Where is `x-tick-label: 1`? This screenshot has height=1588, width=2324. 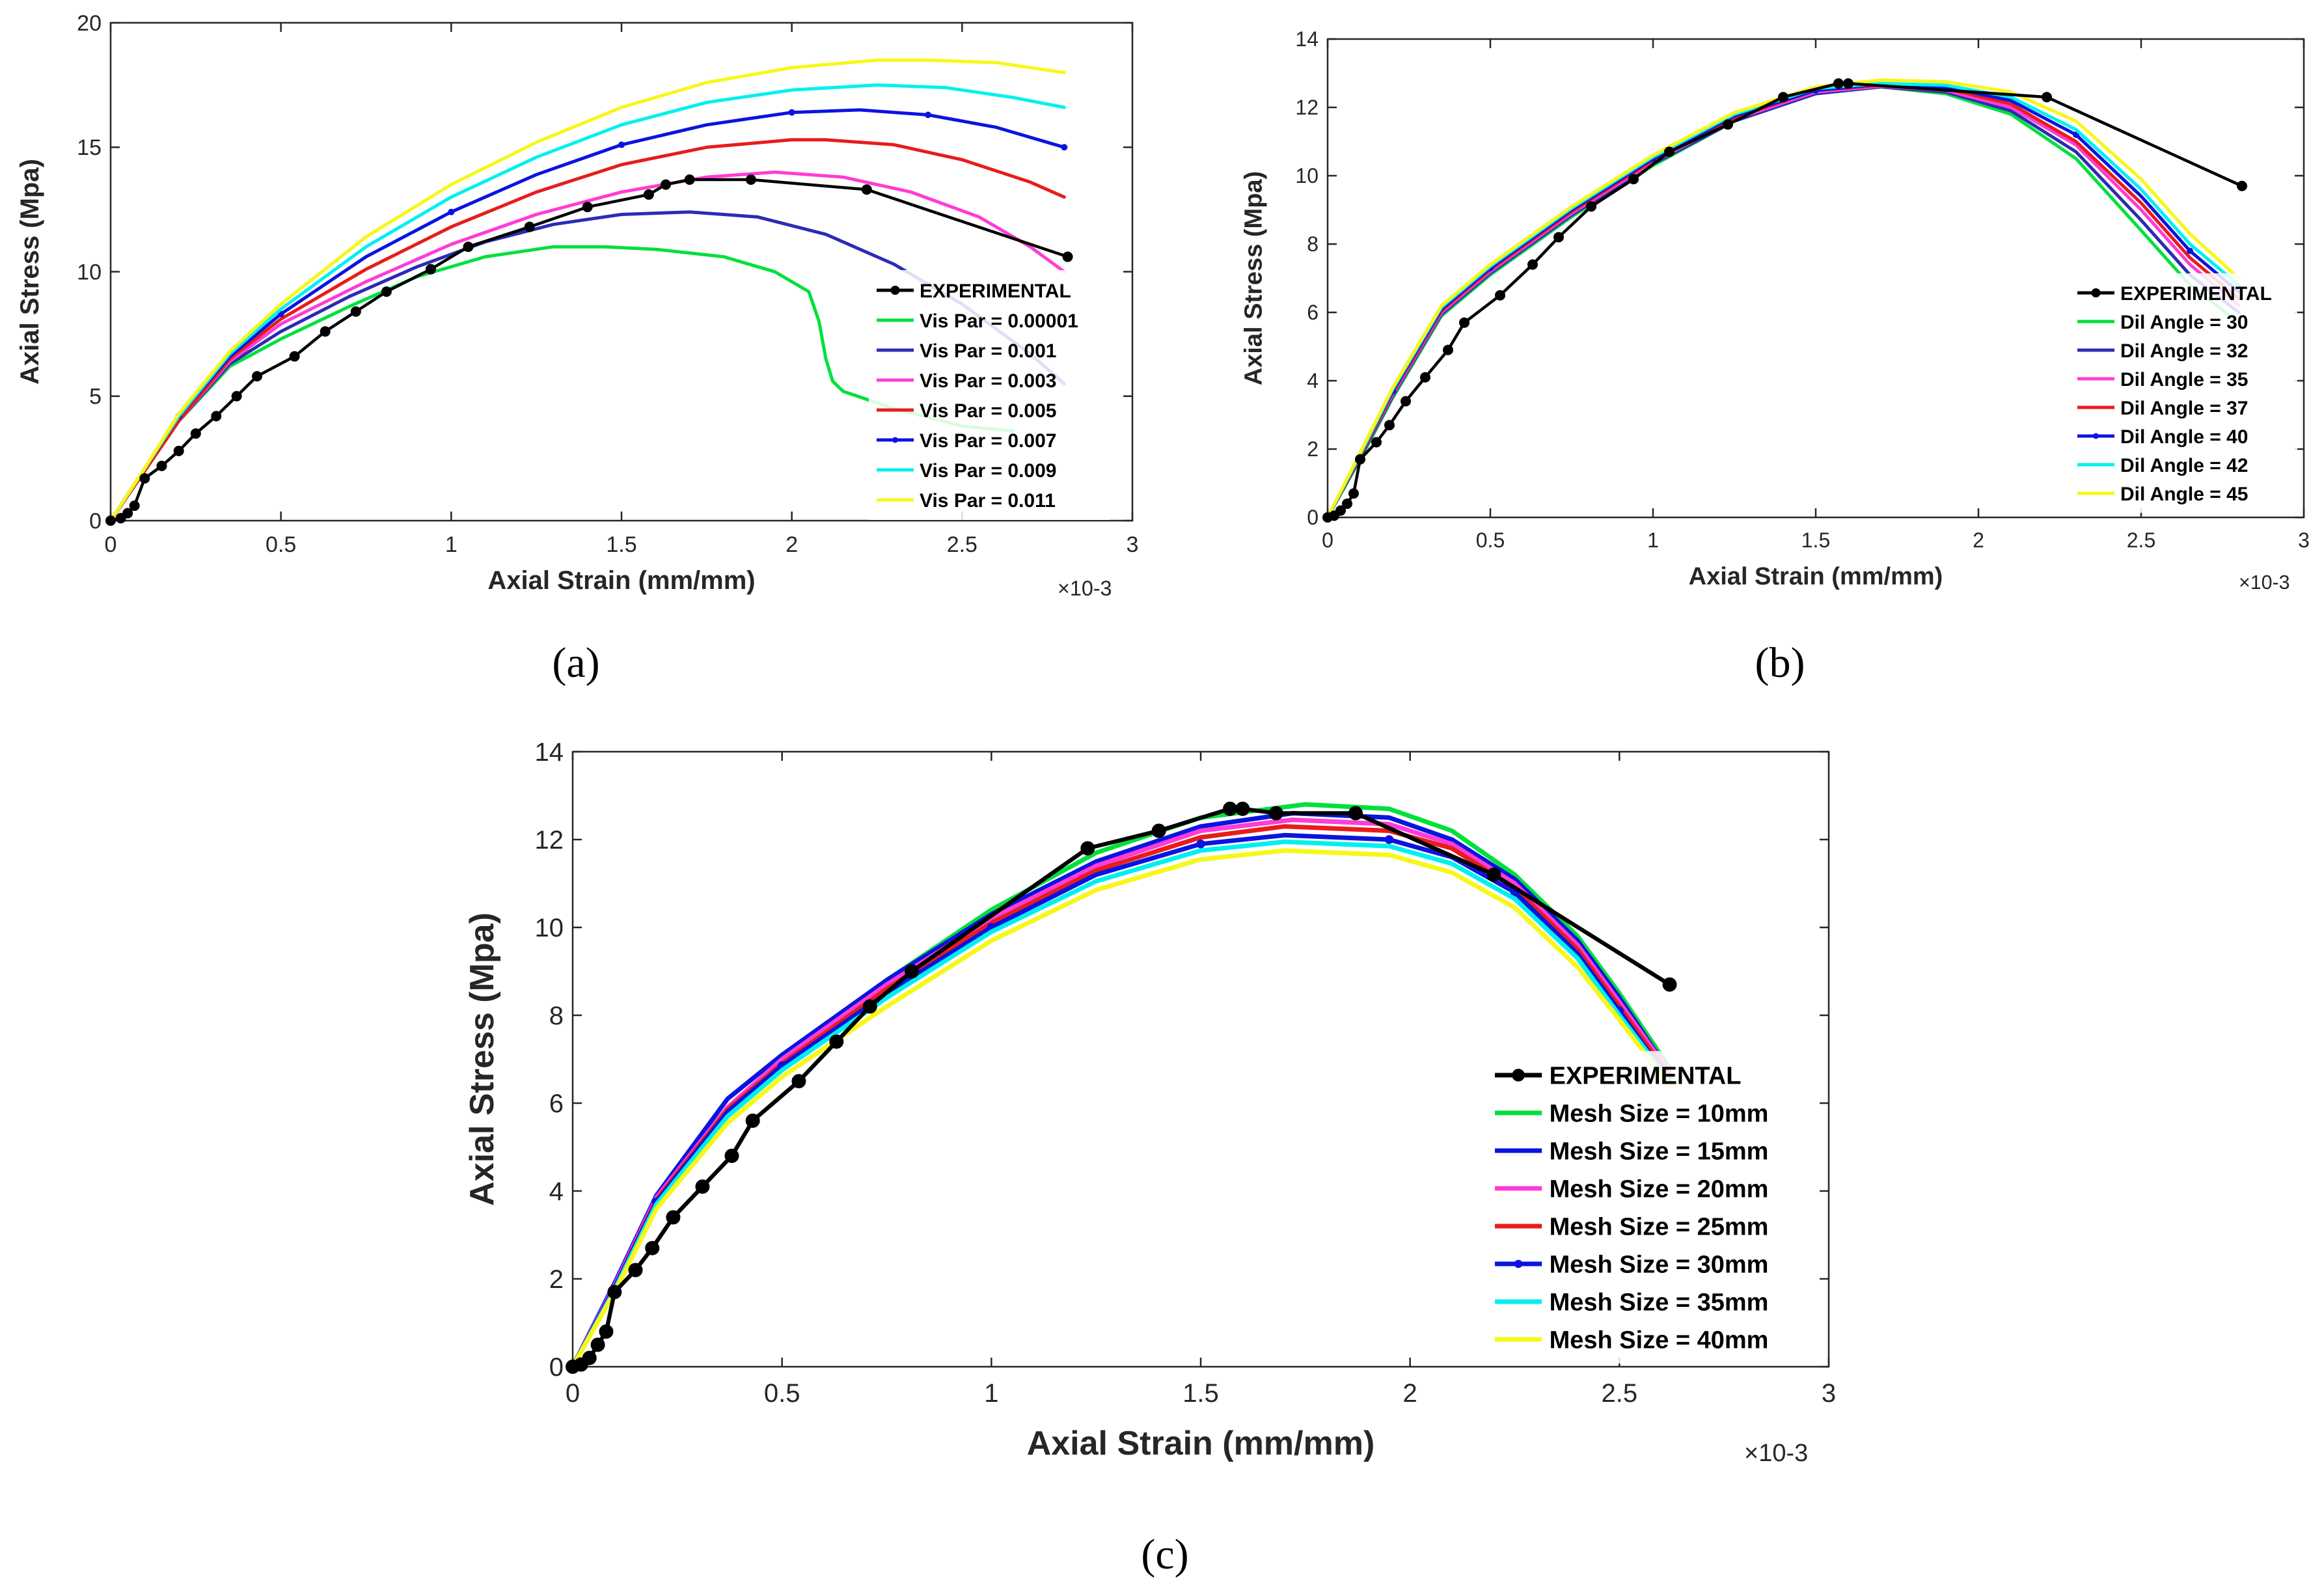 x-tick-label: 1 is located at coordinates (1653, 540).